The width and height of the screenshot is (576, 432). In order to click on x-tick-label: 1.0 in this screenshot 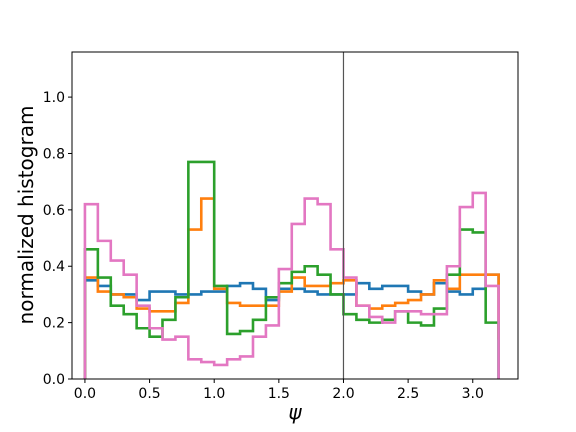, I will do `click(214, 394)`.